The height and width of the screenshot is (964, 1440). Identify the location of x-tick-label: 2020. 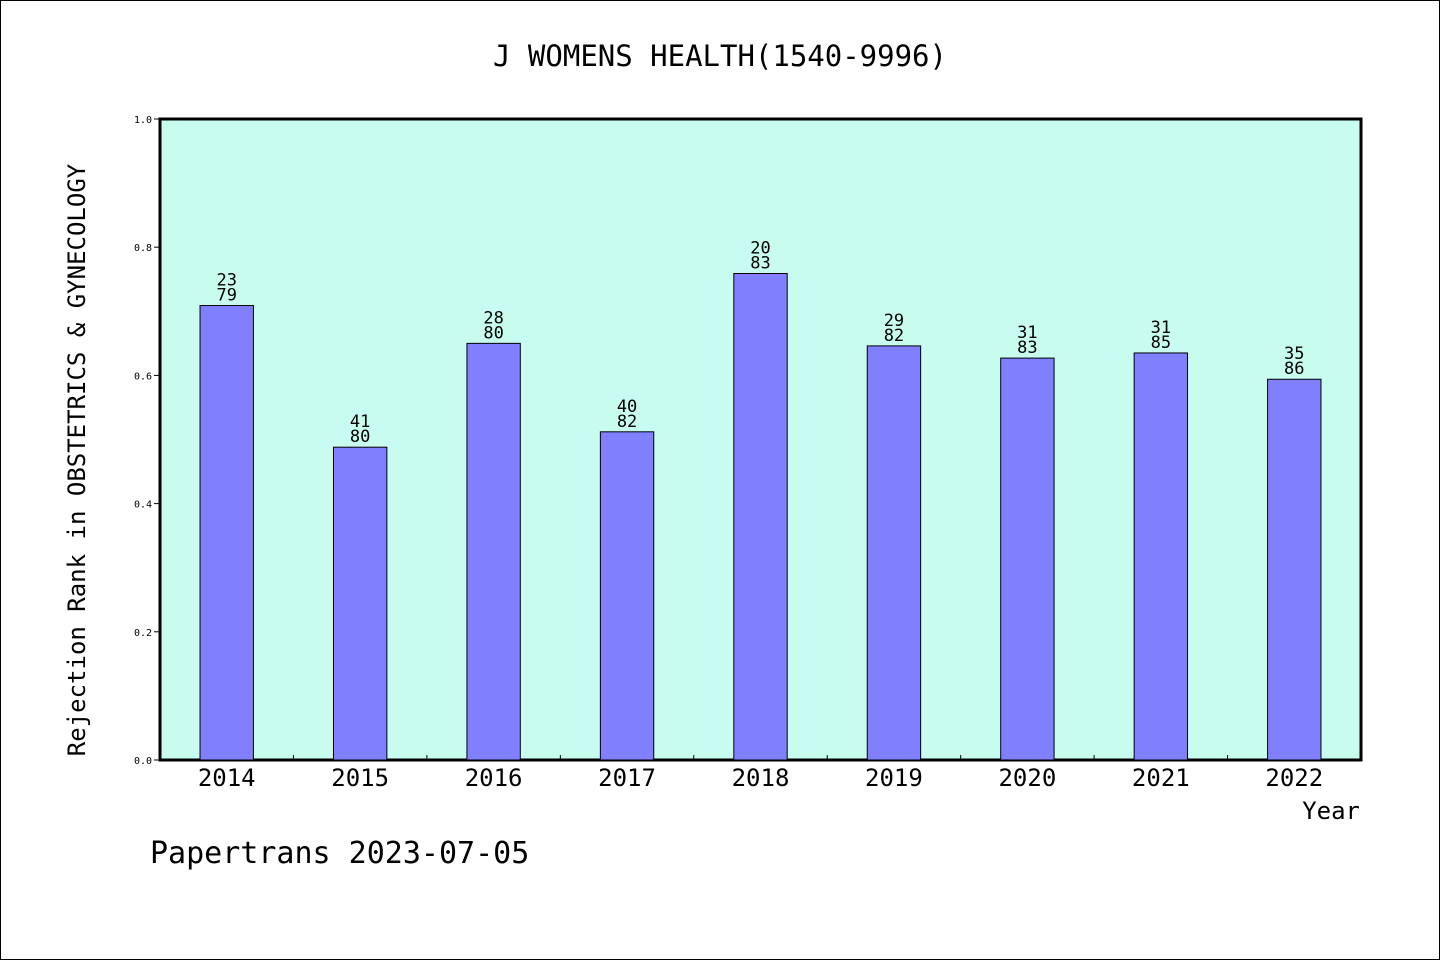
(1027, 778).